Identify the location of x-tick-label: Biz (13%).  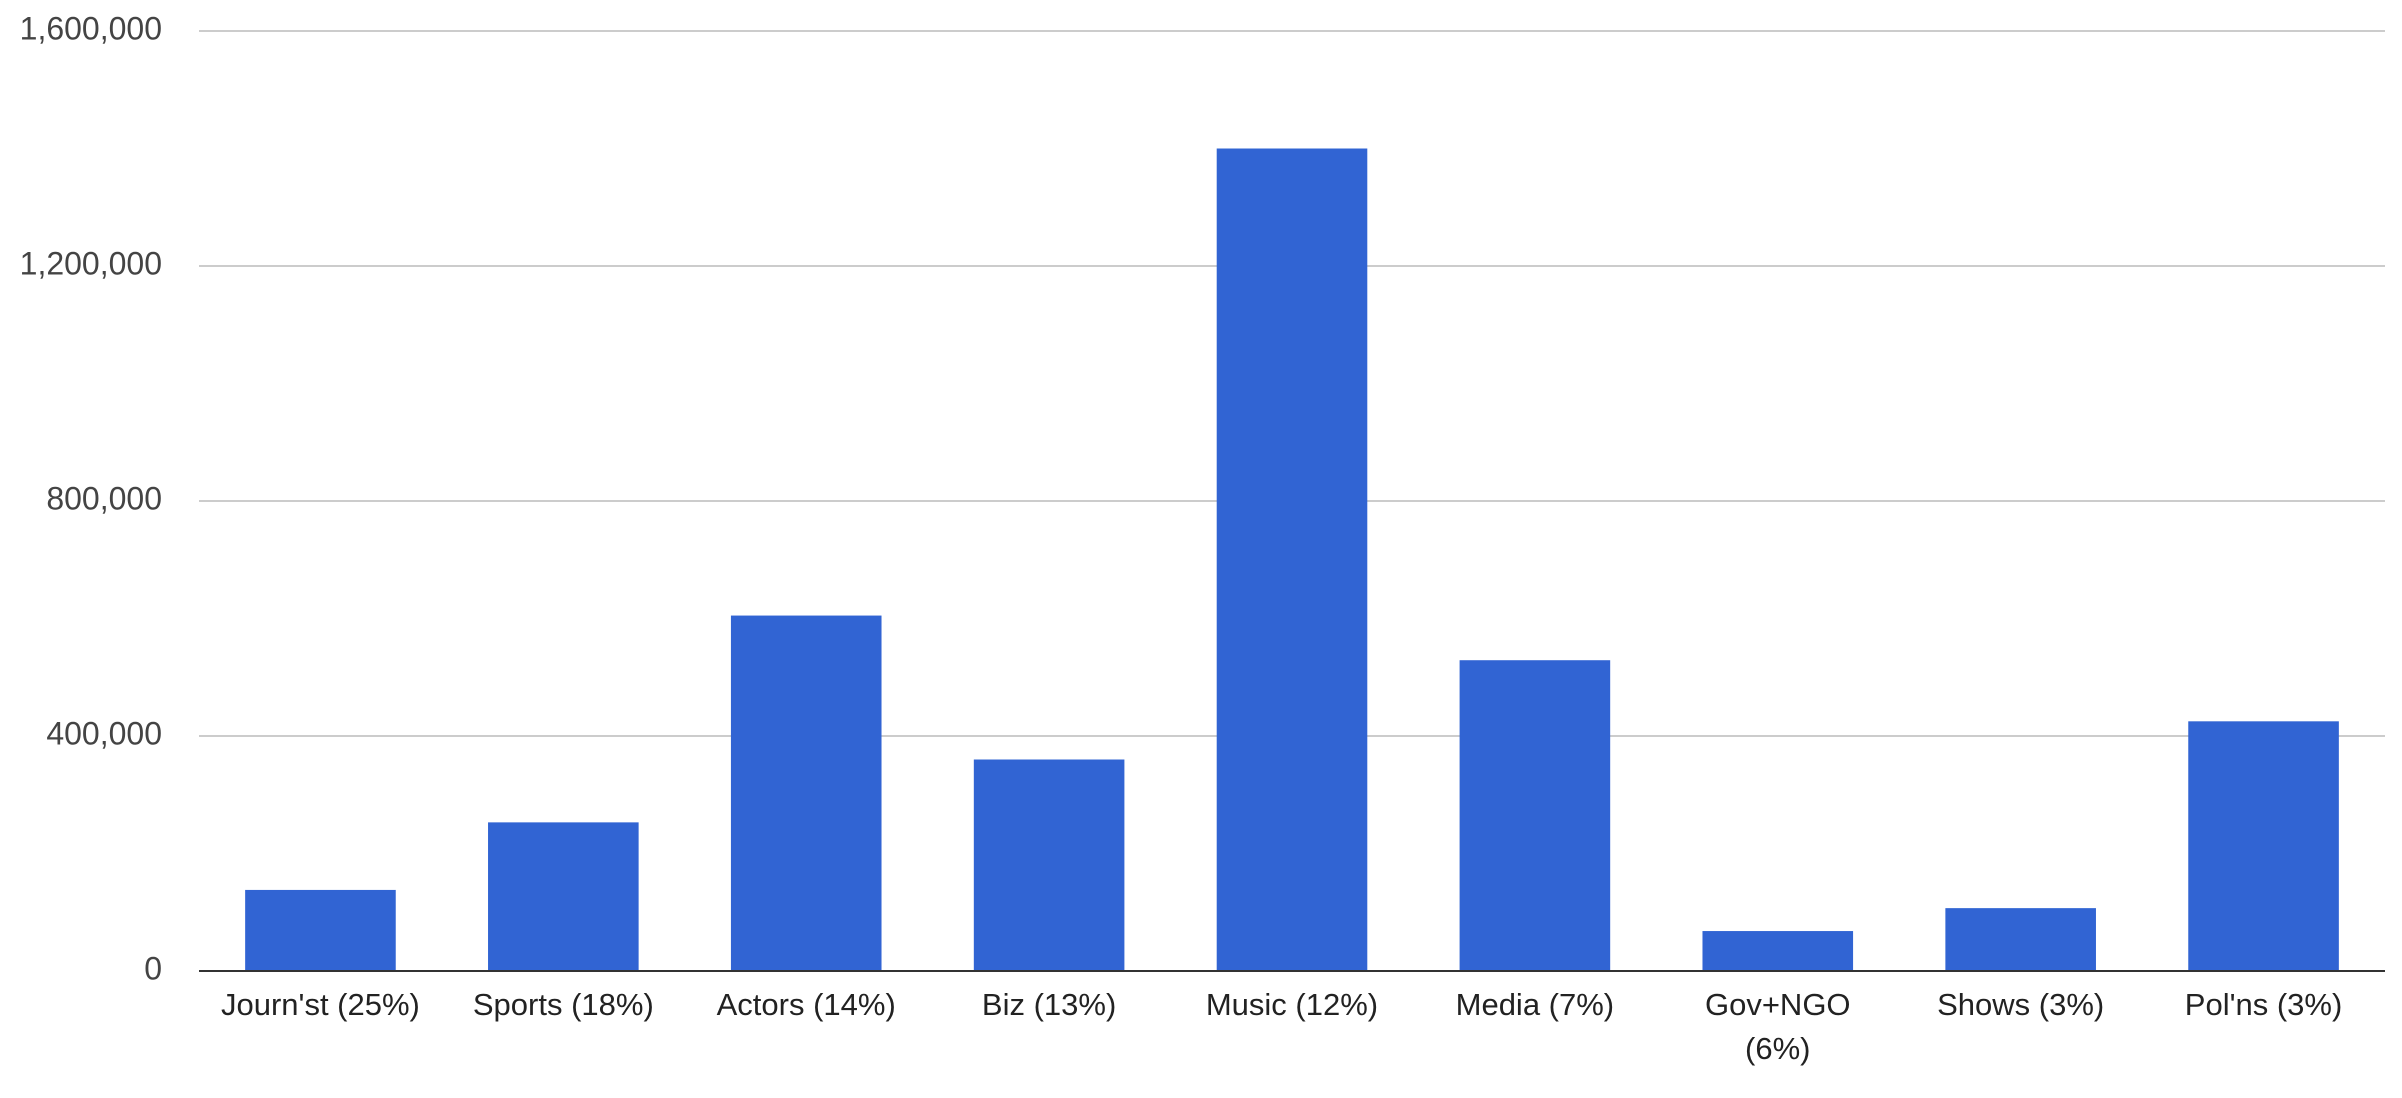
(1049, 1004).